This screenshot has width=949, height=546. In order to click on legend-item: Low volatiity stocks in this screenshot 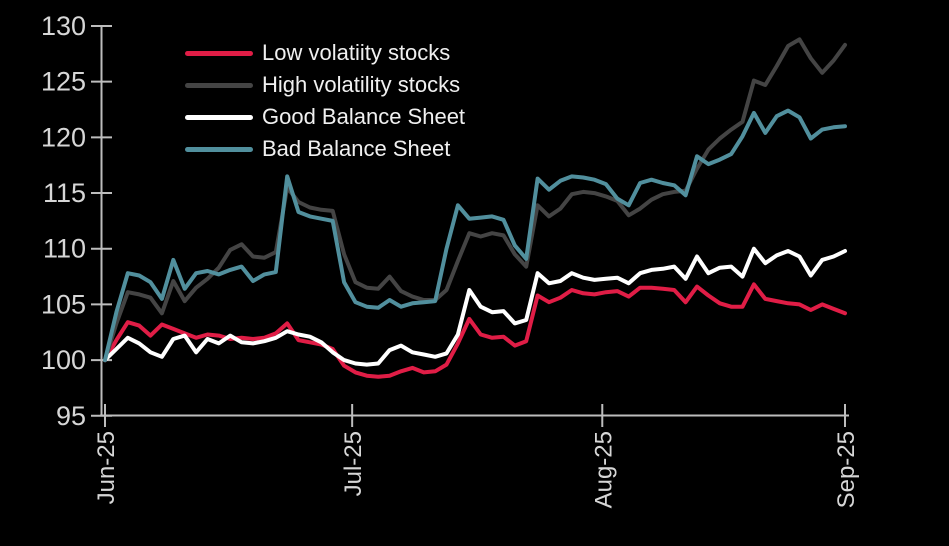, I will do `click(325, 53)`.